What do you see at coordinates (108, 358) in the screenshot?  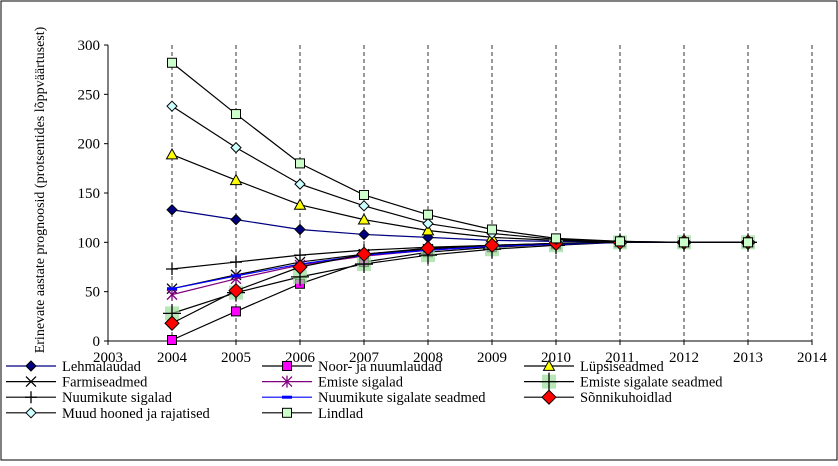 I see `x-tick-label: 2003` at bounding box center [108, 358].